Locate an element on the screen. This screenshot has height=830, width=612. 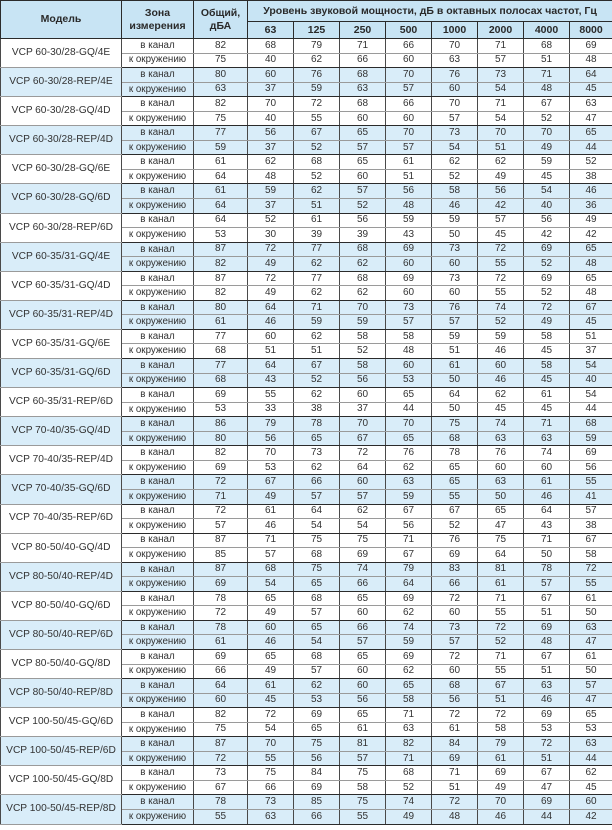
model-cell: VCP 70-40/35-REP/6D is located at coordinates (61, 518).